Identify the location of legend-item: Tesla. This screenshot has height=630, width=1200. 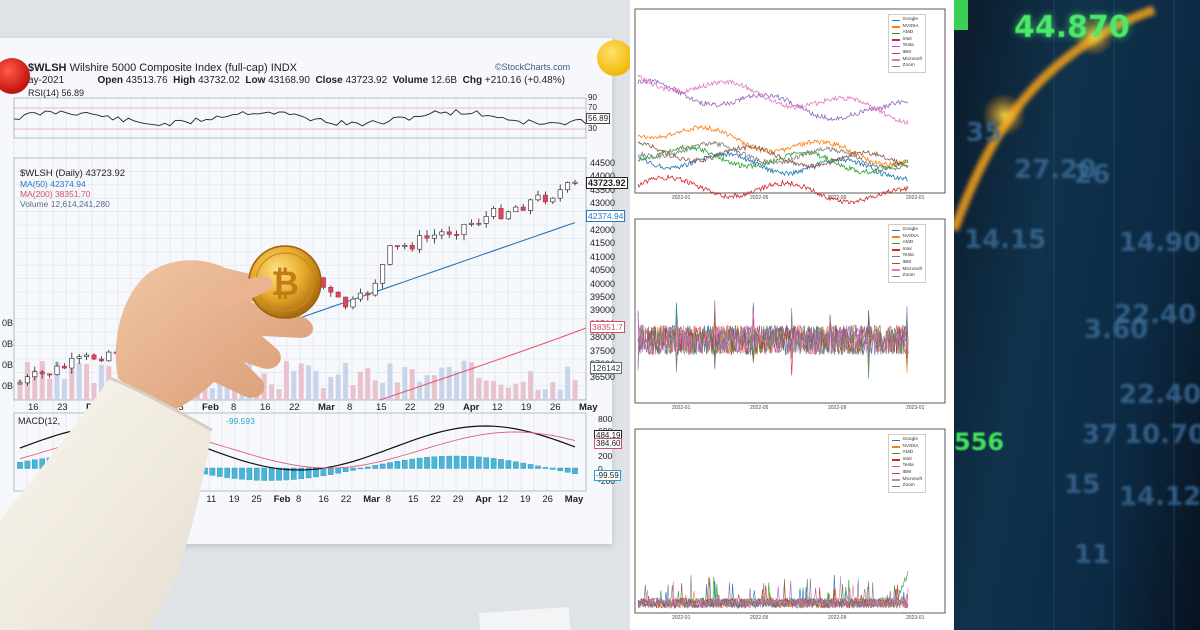
(906, 466).